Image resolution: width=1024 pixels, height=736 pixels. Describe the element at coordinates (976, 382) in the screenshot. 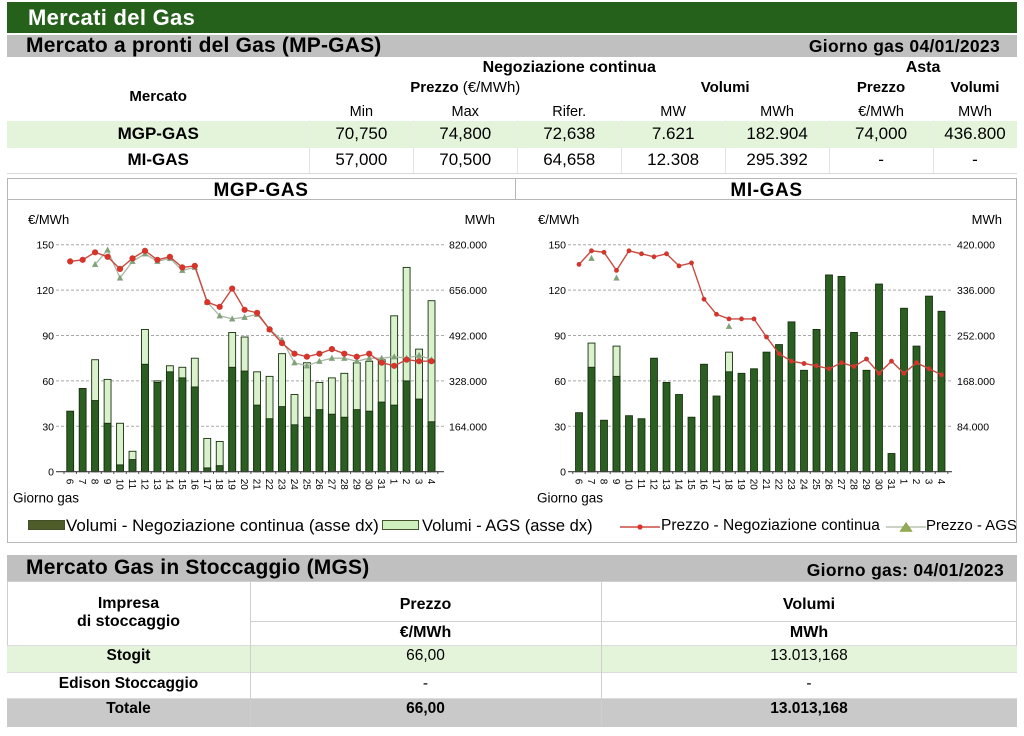

I see `svg-text: 168.000` at that location.